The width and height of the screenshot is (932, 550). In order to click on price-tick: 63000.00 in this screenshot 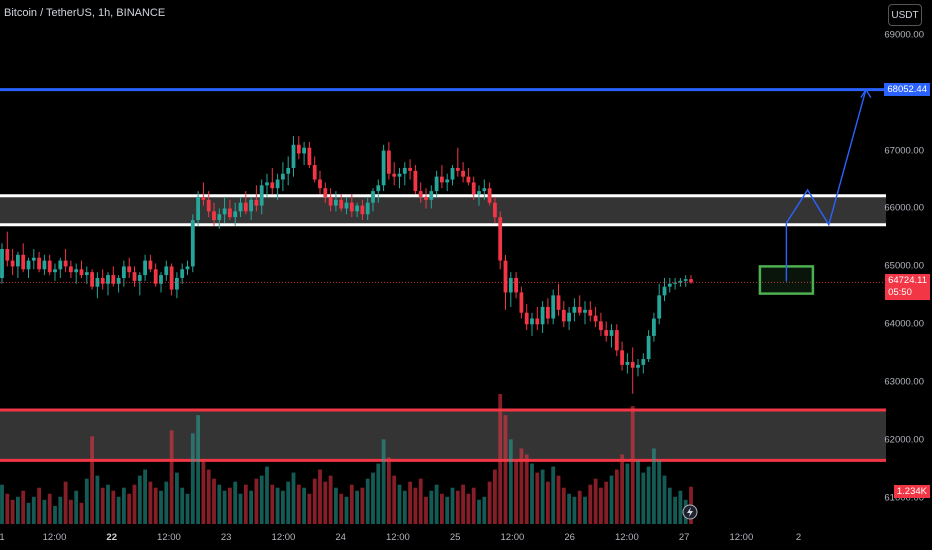, I will do `click(904, 382)`.